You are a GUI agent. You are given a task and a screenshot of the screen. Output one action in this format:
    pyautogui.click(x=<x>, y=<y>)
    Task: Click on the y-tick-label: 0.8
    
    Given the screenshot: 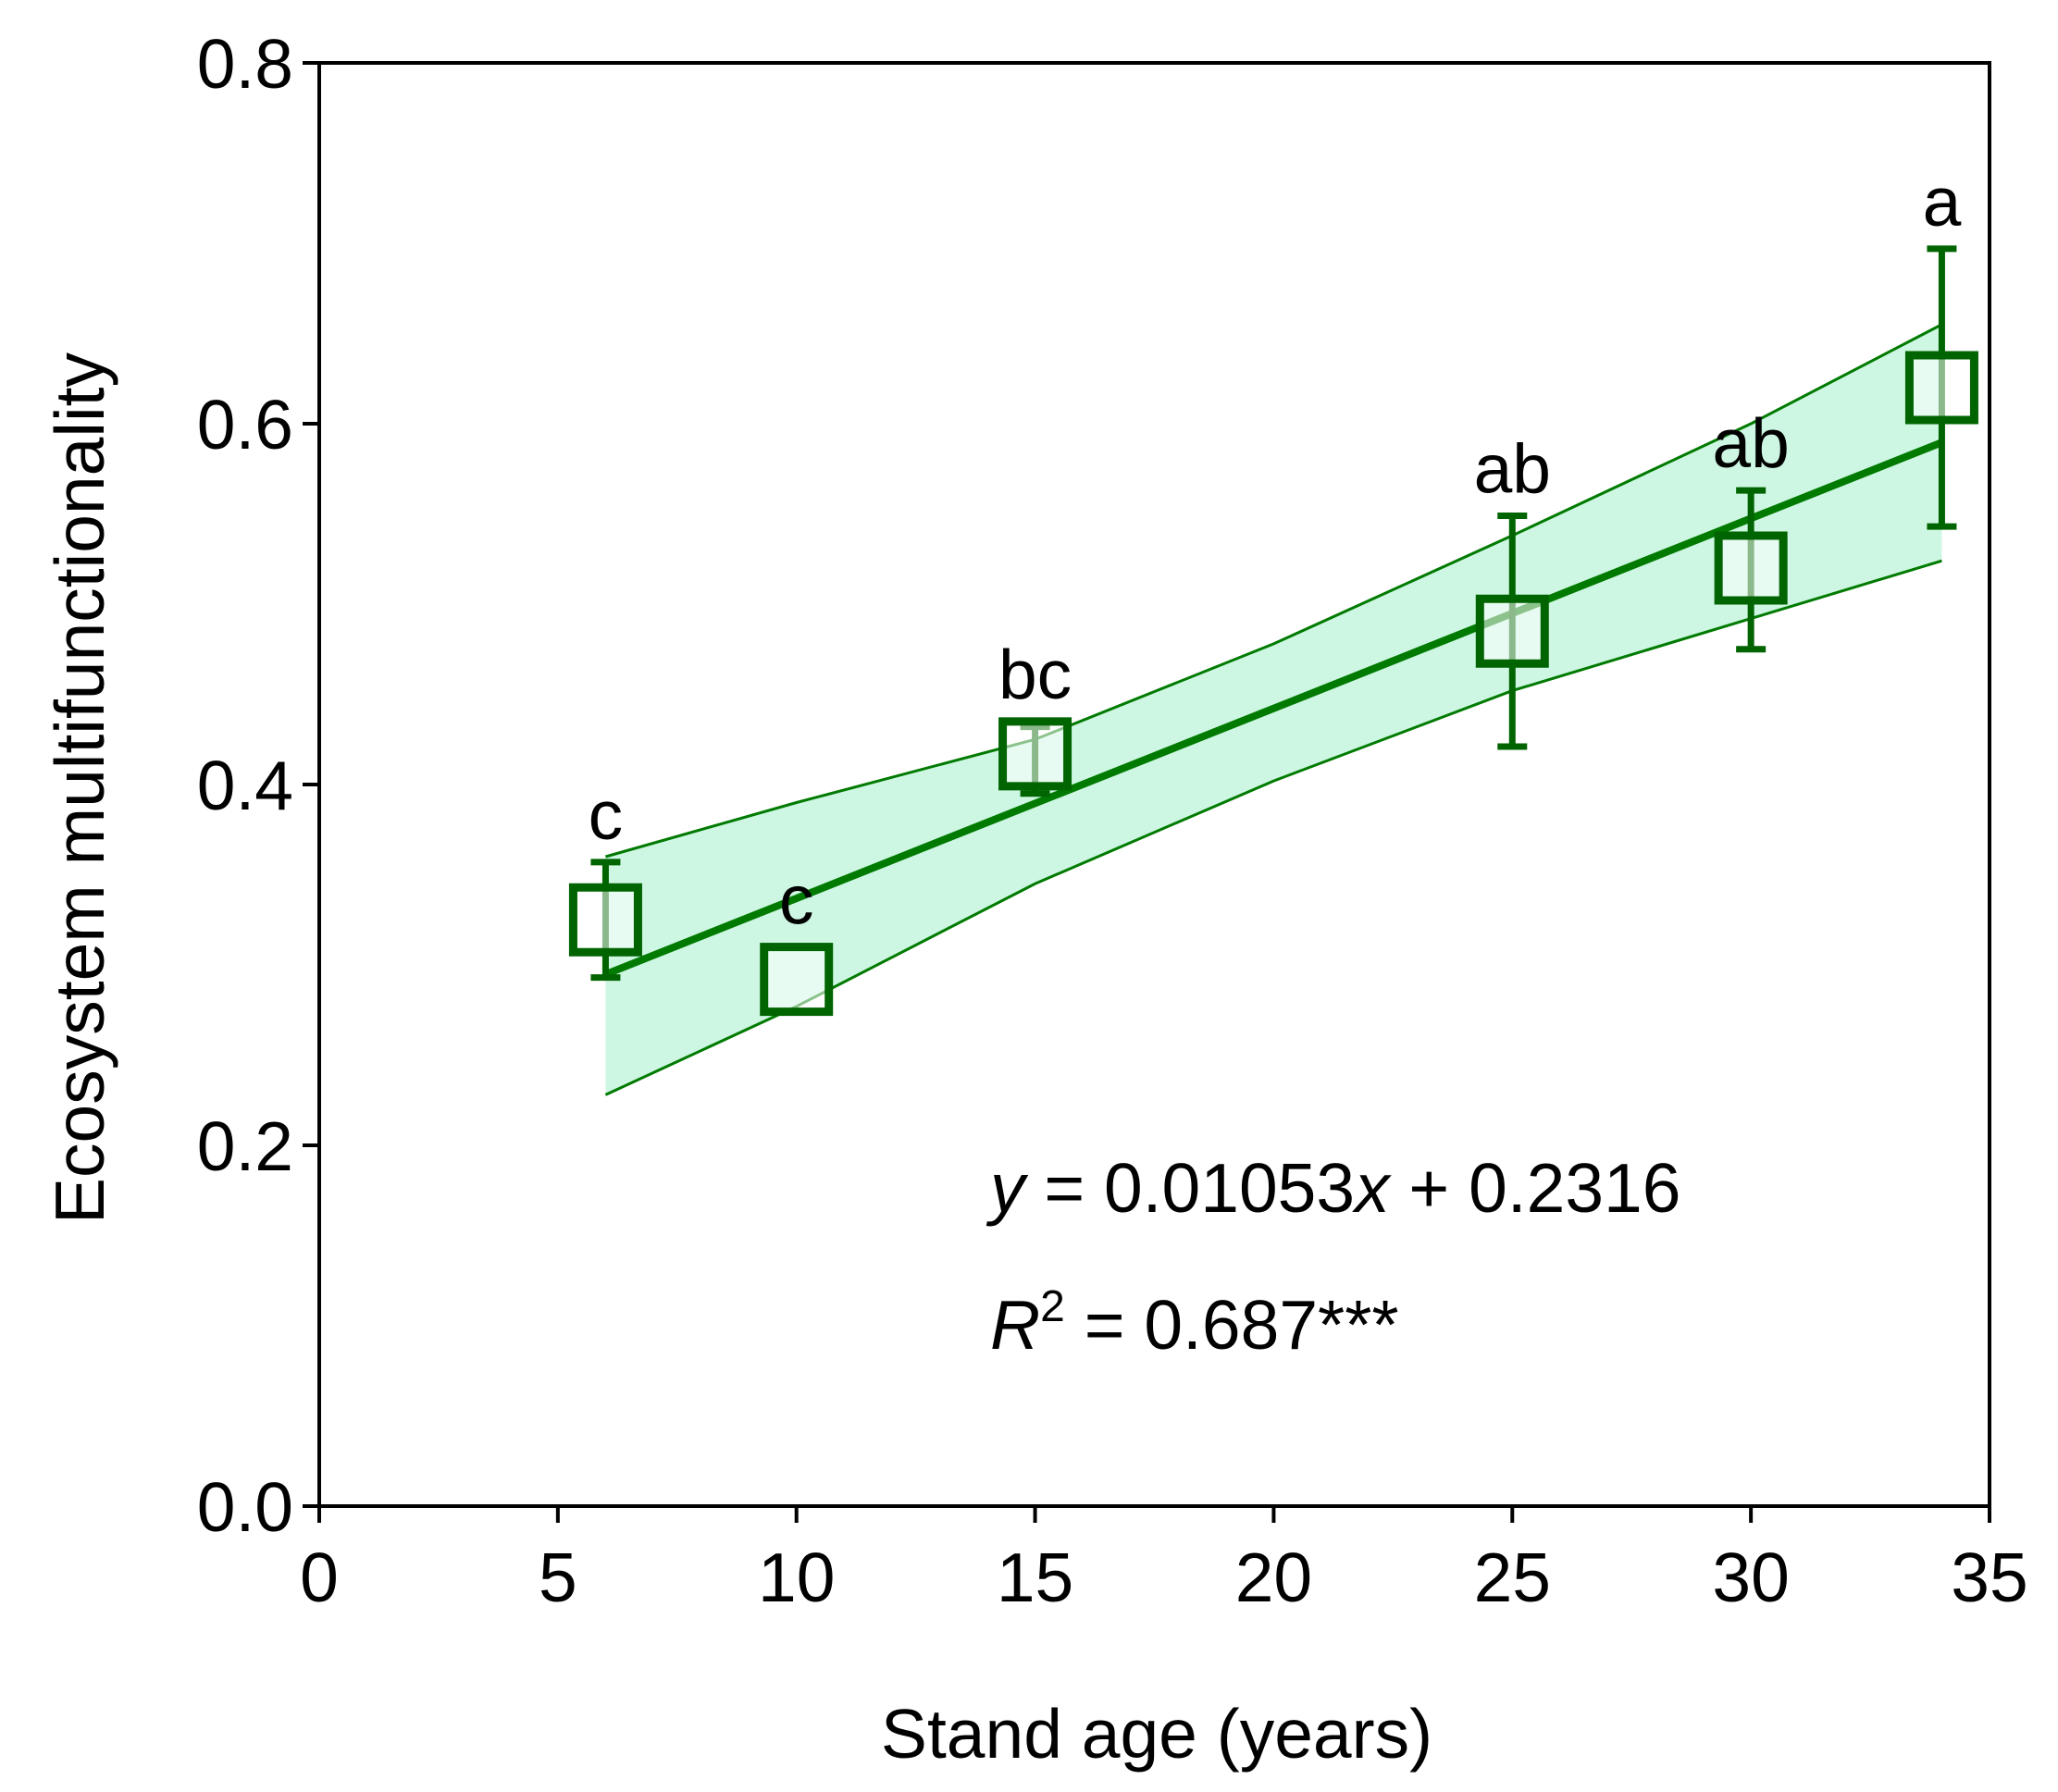 What is the action you would take?
    pyautogui.click(x=245, y=64)
    